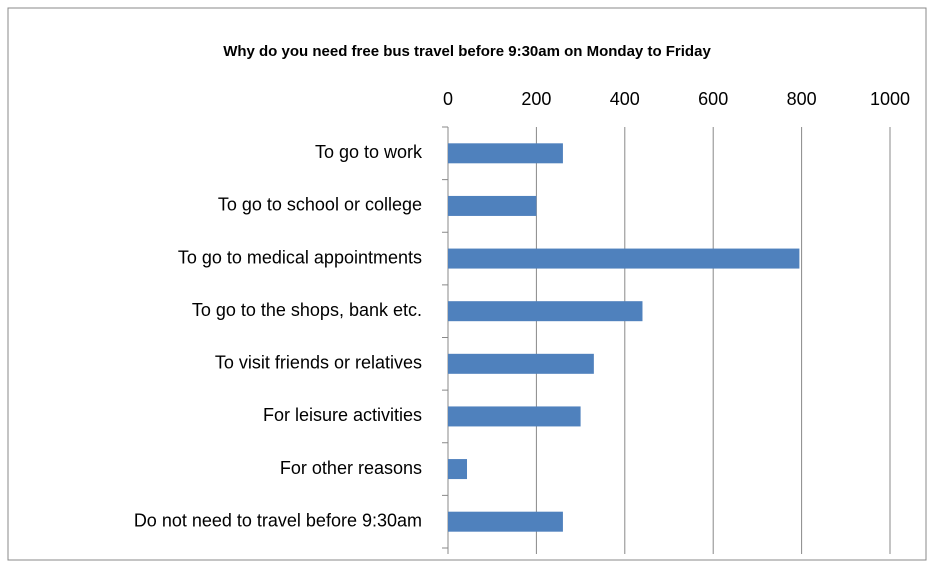  What do you see at coordinates (278, 520) in the screenshot?
I see `y-tick-label: Do not need to travel before 9:30am` at bounding box center [278, 520].